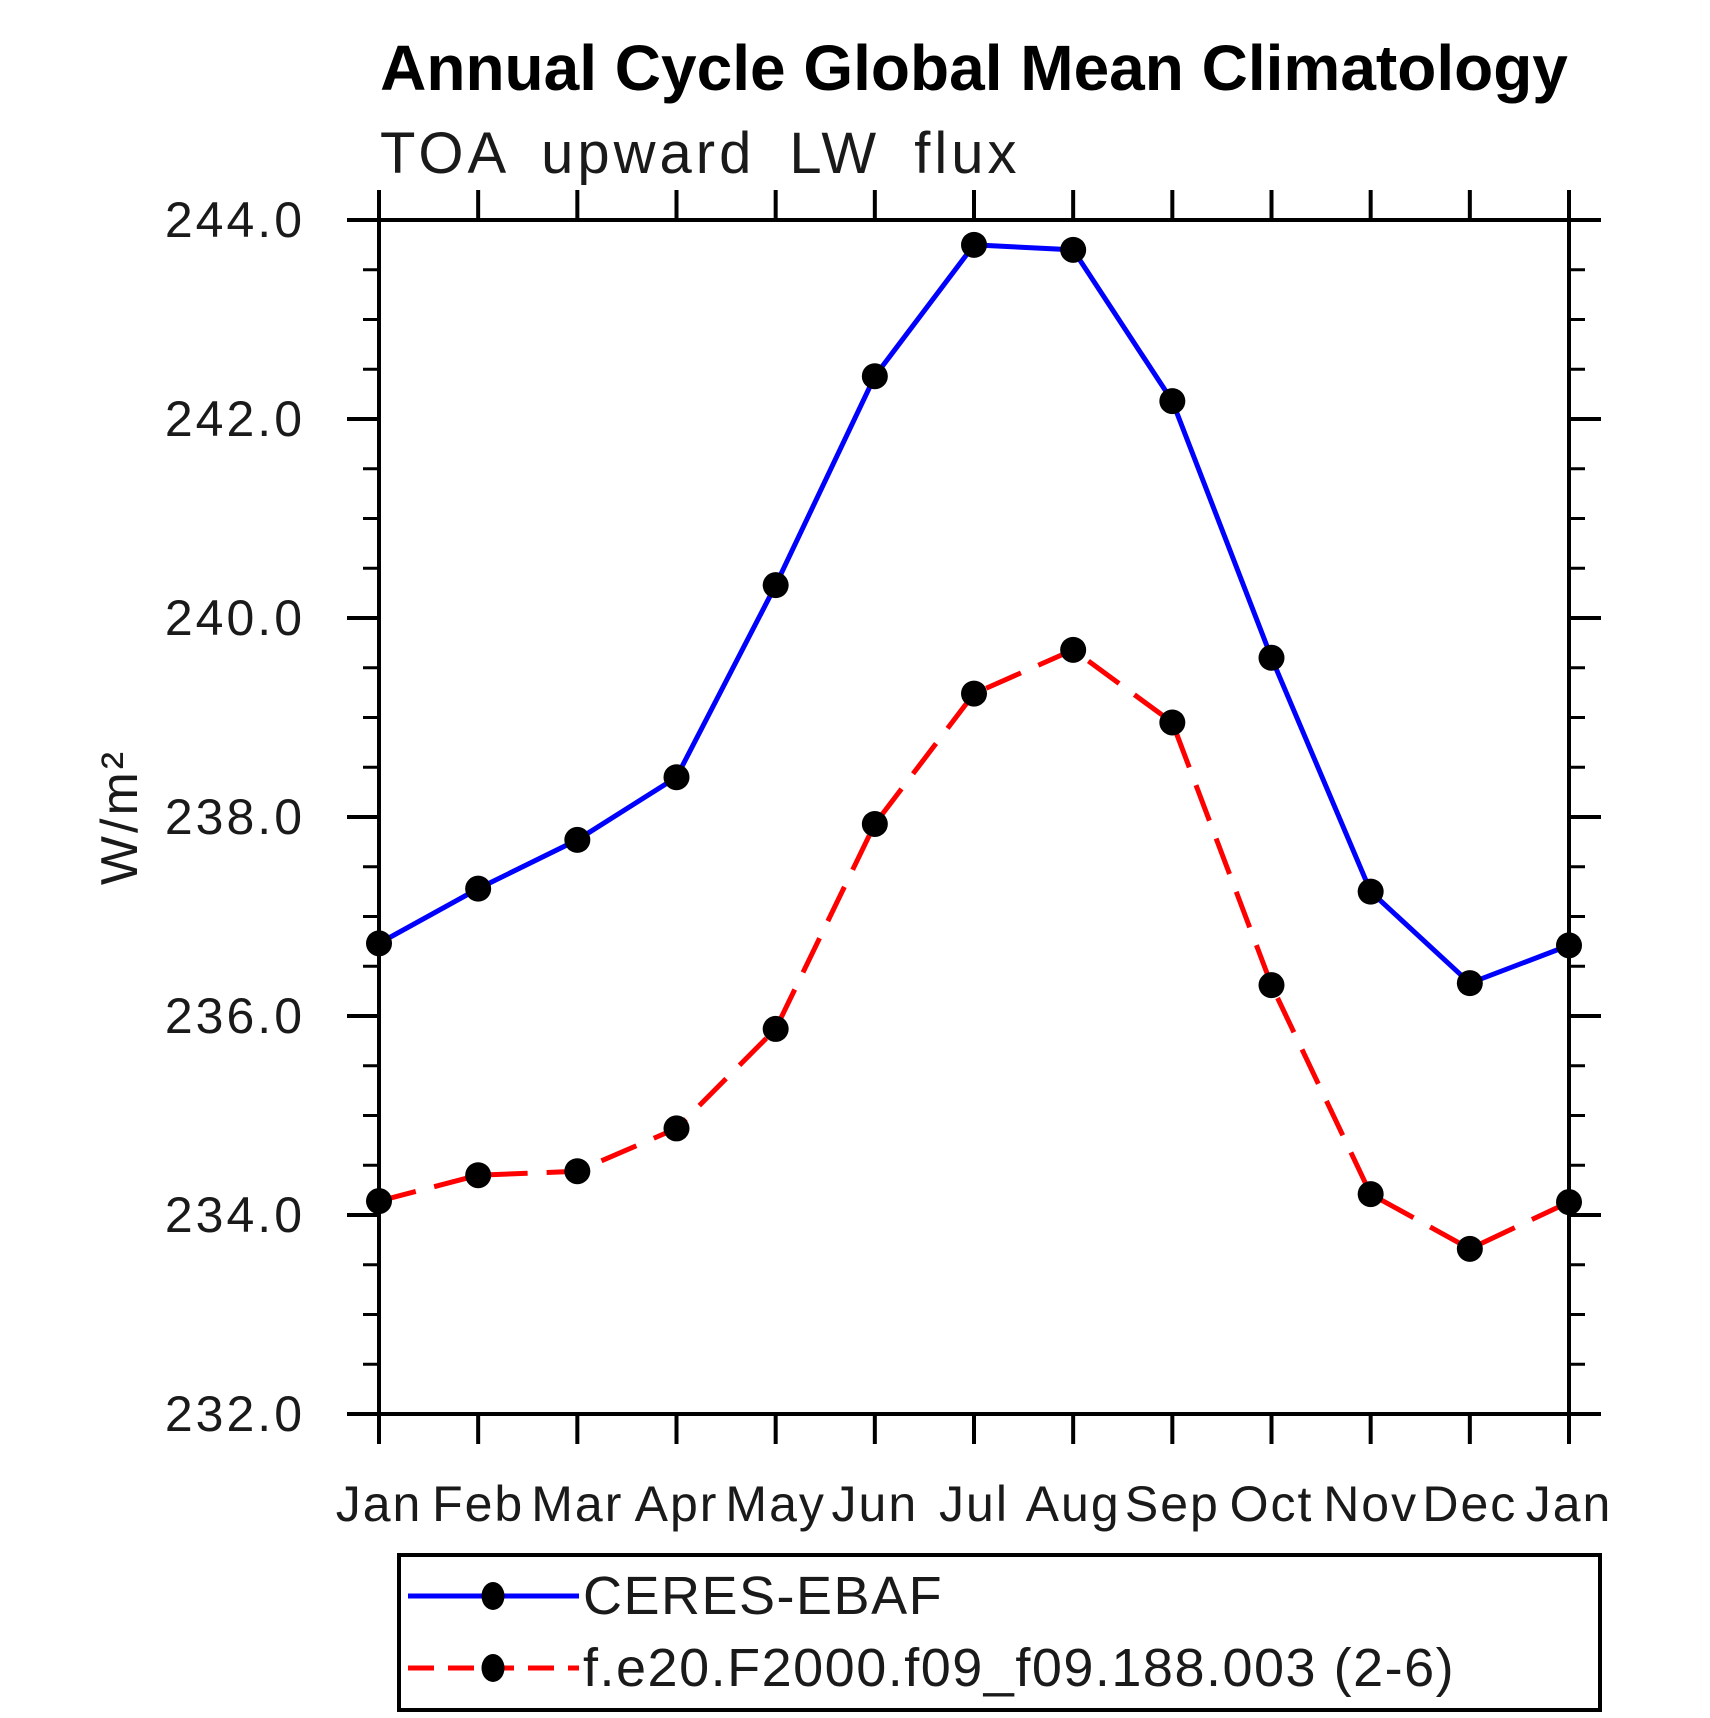 The width and height of the screenshot is (1710, 1718). What do you see at coordinates (1073, 1504) in the screenshot?
I see `x-tick-label: Aug` at bounding box center [1073, 1504].